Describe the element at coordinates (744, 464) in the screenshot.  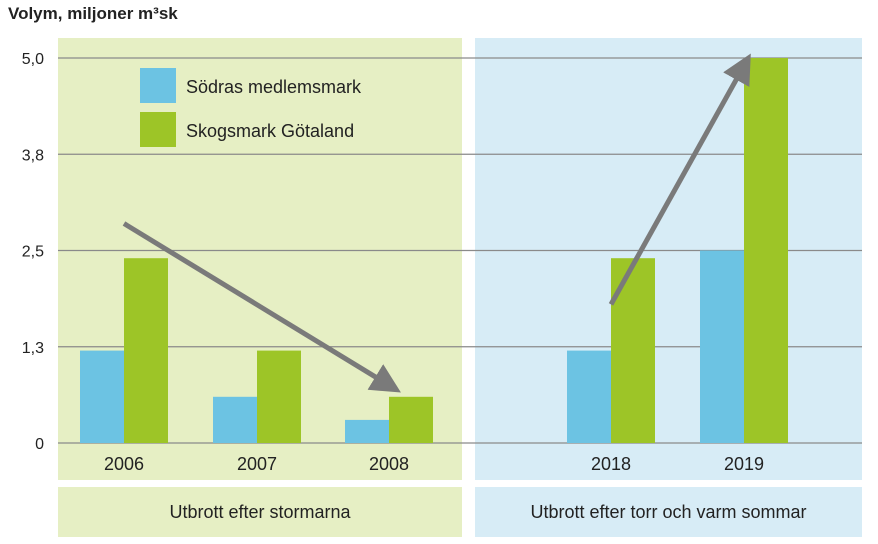
I see `x-tick-label: 2019` at that location.